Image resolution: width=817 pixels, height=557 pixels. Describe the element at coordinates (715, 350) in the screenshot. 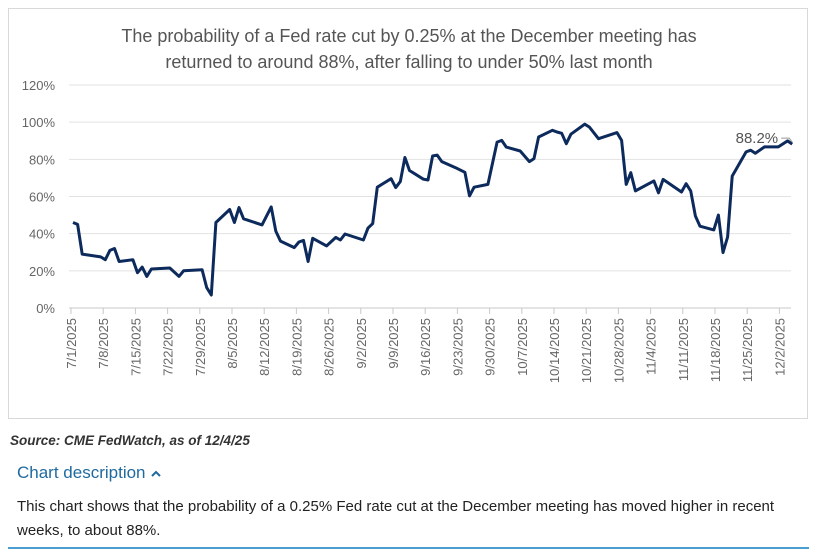

I see `x-tick-label: 11/18/2025` at that location.